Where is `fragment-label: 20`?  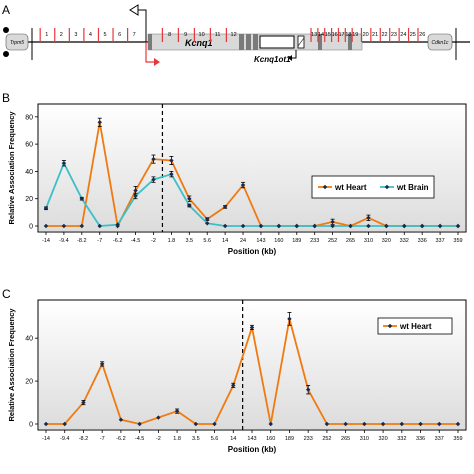
fragment-label: 20 is located at coordinates (366, 35).